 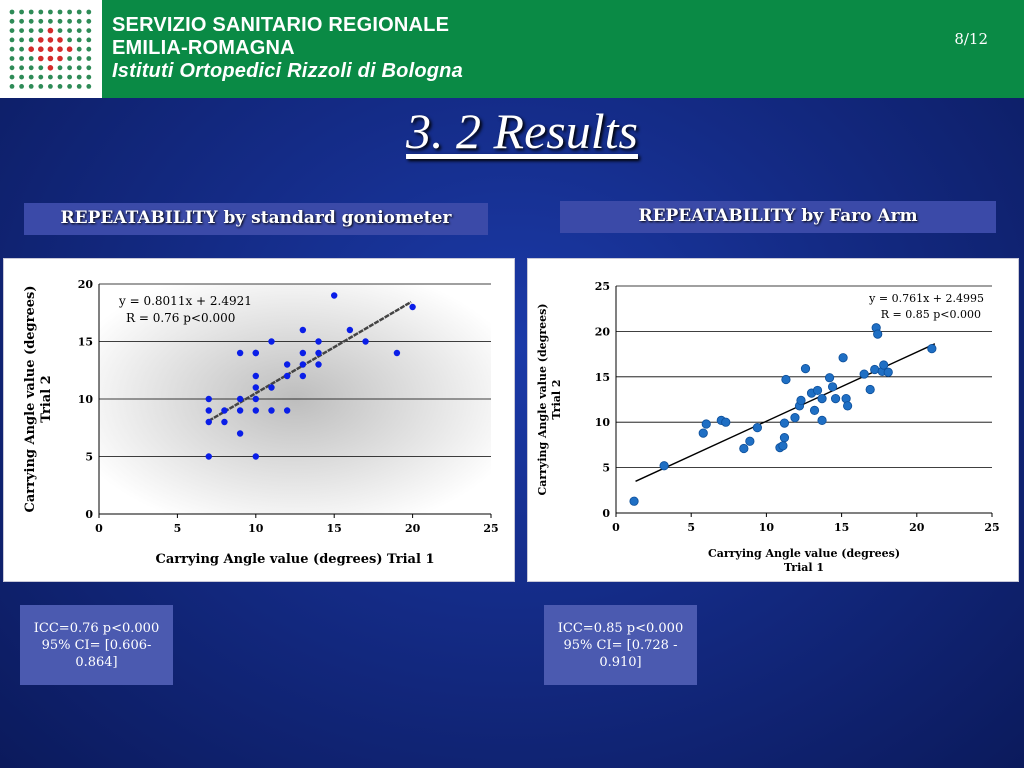 What do you see at coordinates (606, 468) in the screenshot?
I see `y-tick-label: 5` at bounding box center [606, 468].